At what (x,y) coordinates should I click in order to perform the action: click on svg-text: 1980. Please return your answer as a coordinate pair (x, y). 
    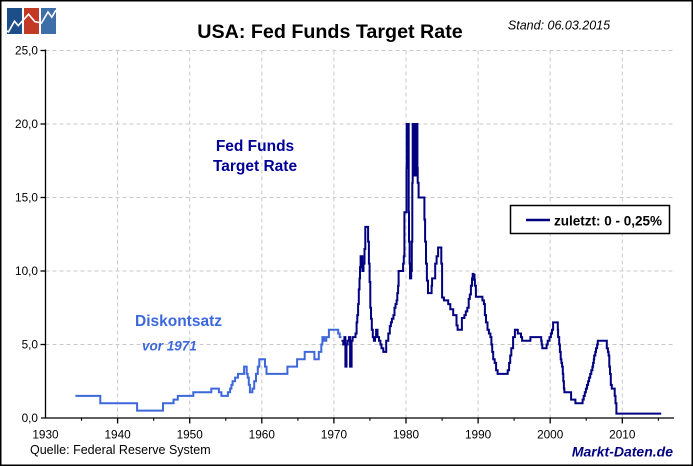
    Looking at the image, I should click on (406, 435).